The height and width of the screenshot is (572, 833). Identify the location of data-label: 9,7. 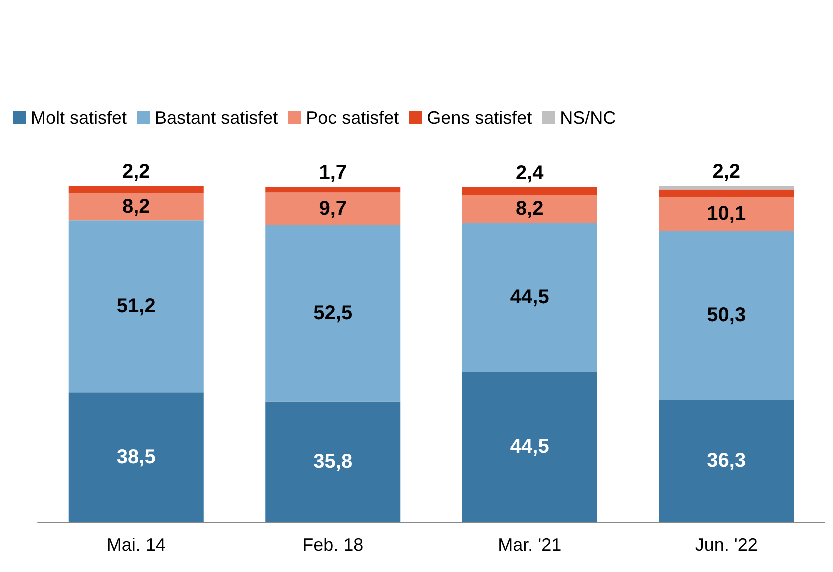
(333, 209).